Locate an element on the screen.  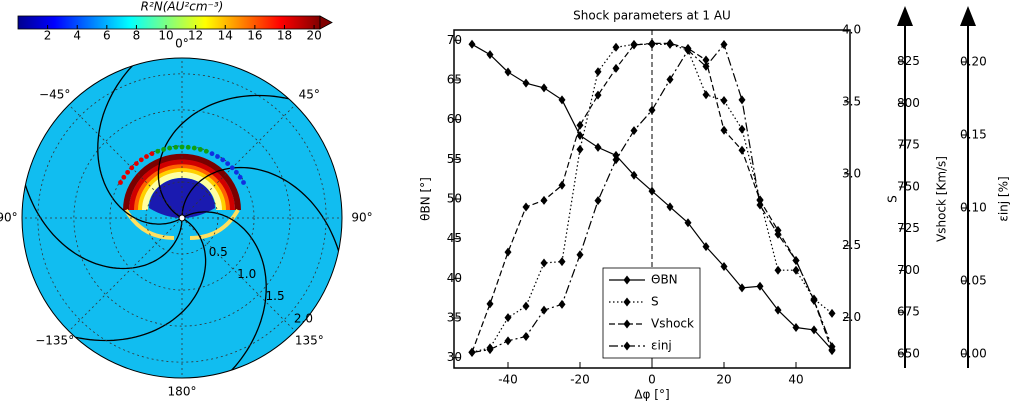
y4-tick-label: 0.00 is located at coordinates (973, 353).